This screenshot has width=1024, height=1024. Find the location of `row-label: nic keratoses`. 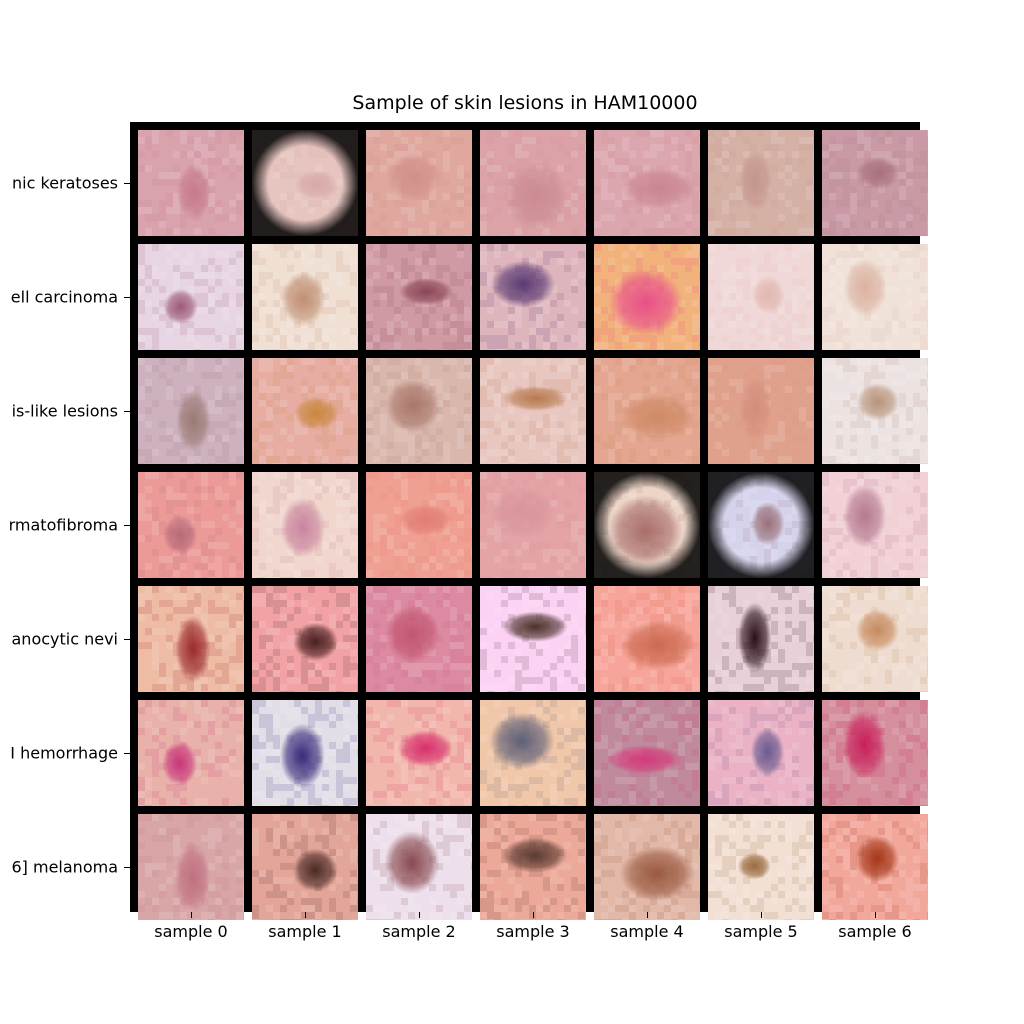

row-label: nic keratoses is located at coordinates (65, 183).